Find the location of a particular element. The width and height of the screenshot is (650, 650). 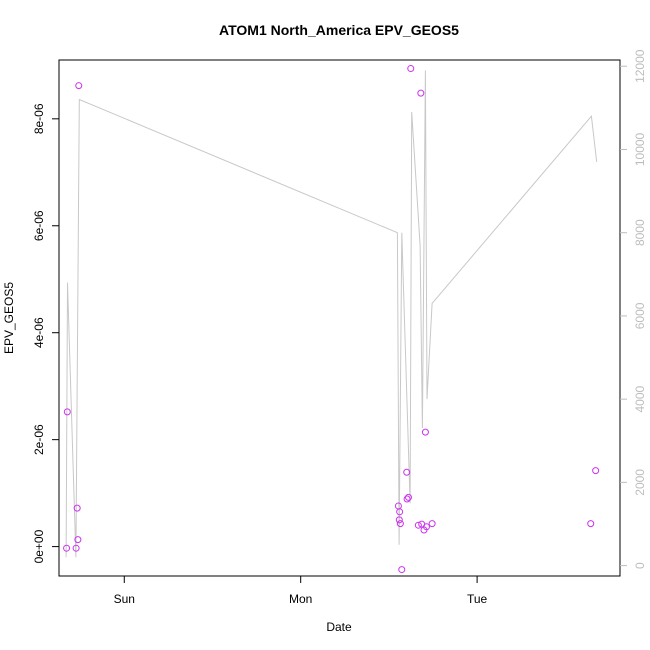

y2-tick-label: 4000 is located at coordinates (640, 398).